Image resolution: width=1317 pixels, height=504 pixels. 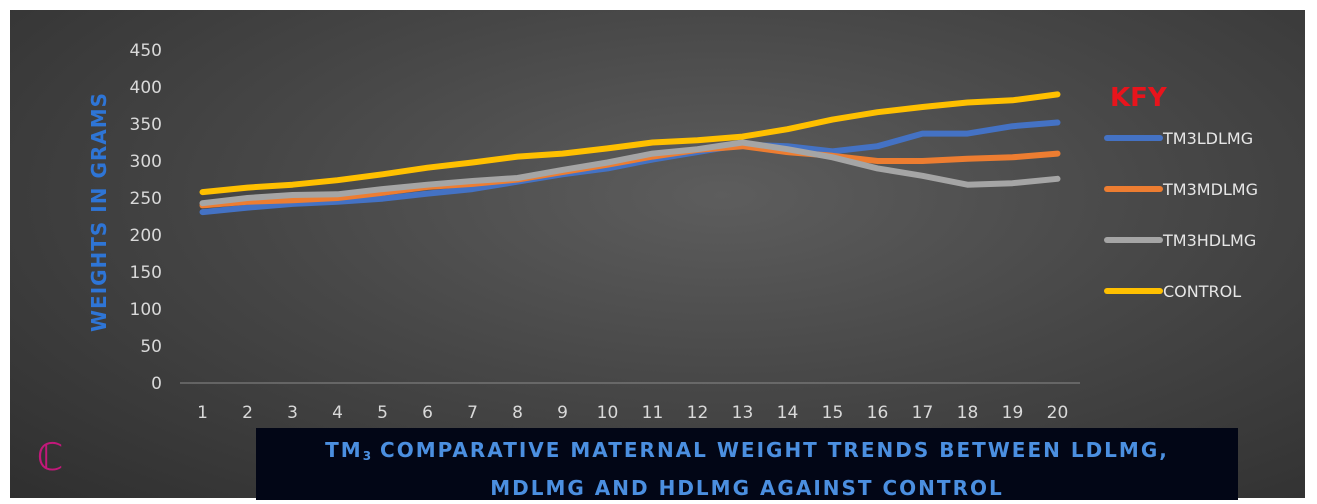 I want to click on x-tick-label: 8, so click(x=517, y=413).